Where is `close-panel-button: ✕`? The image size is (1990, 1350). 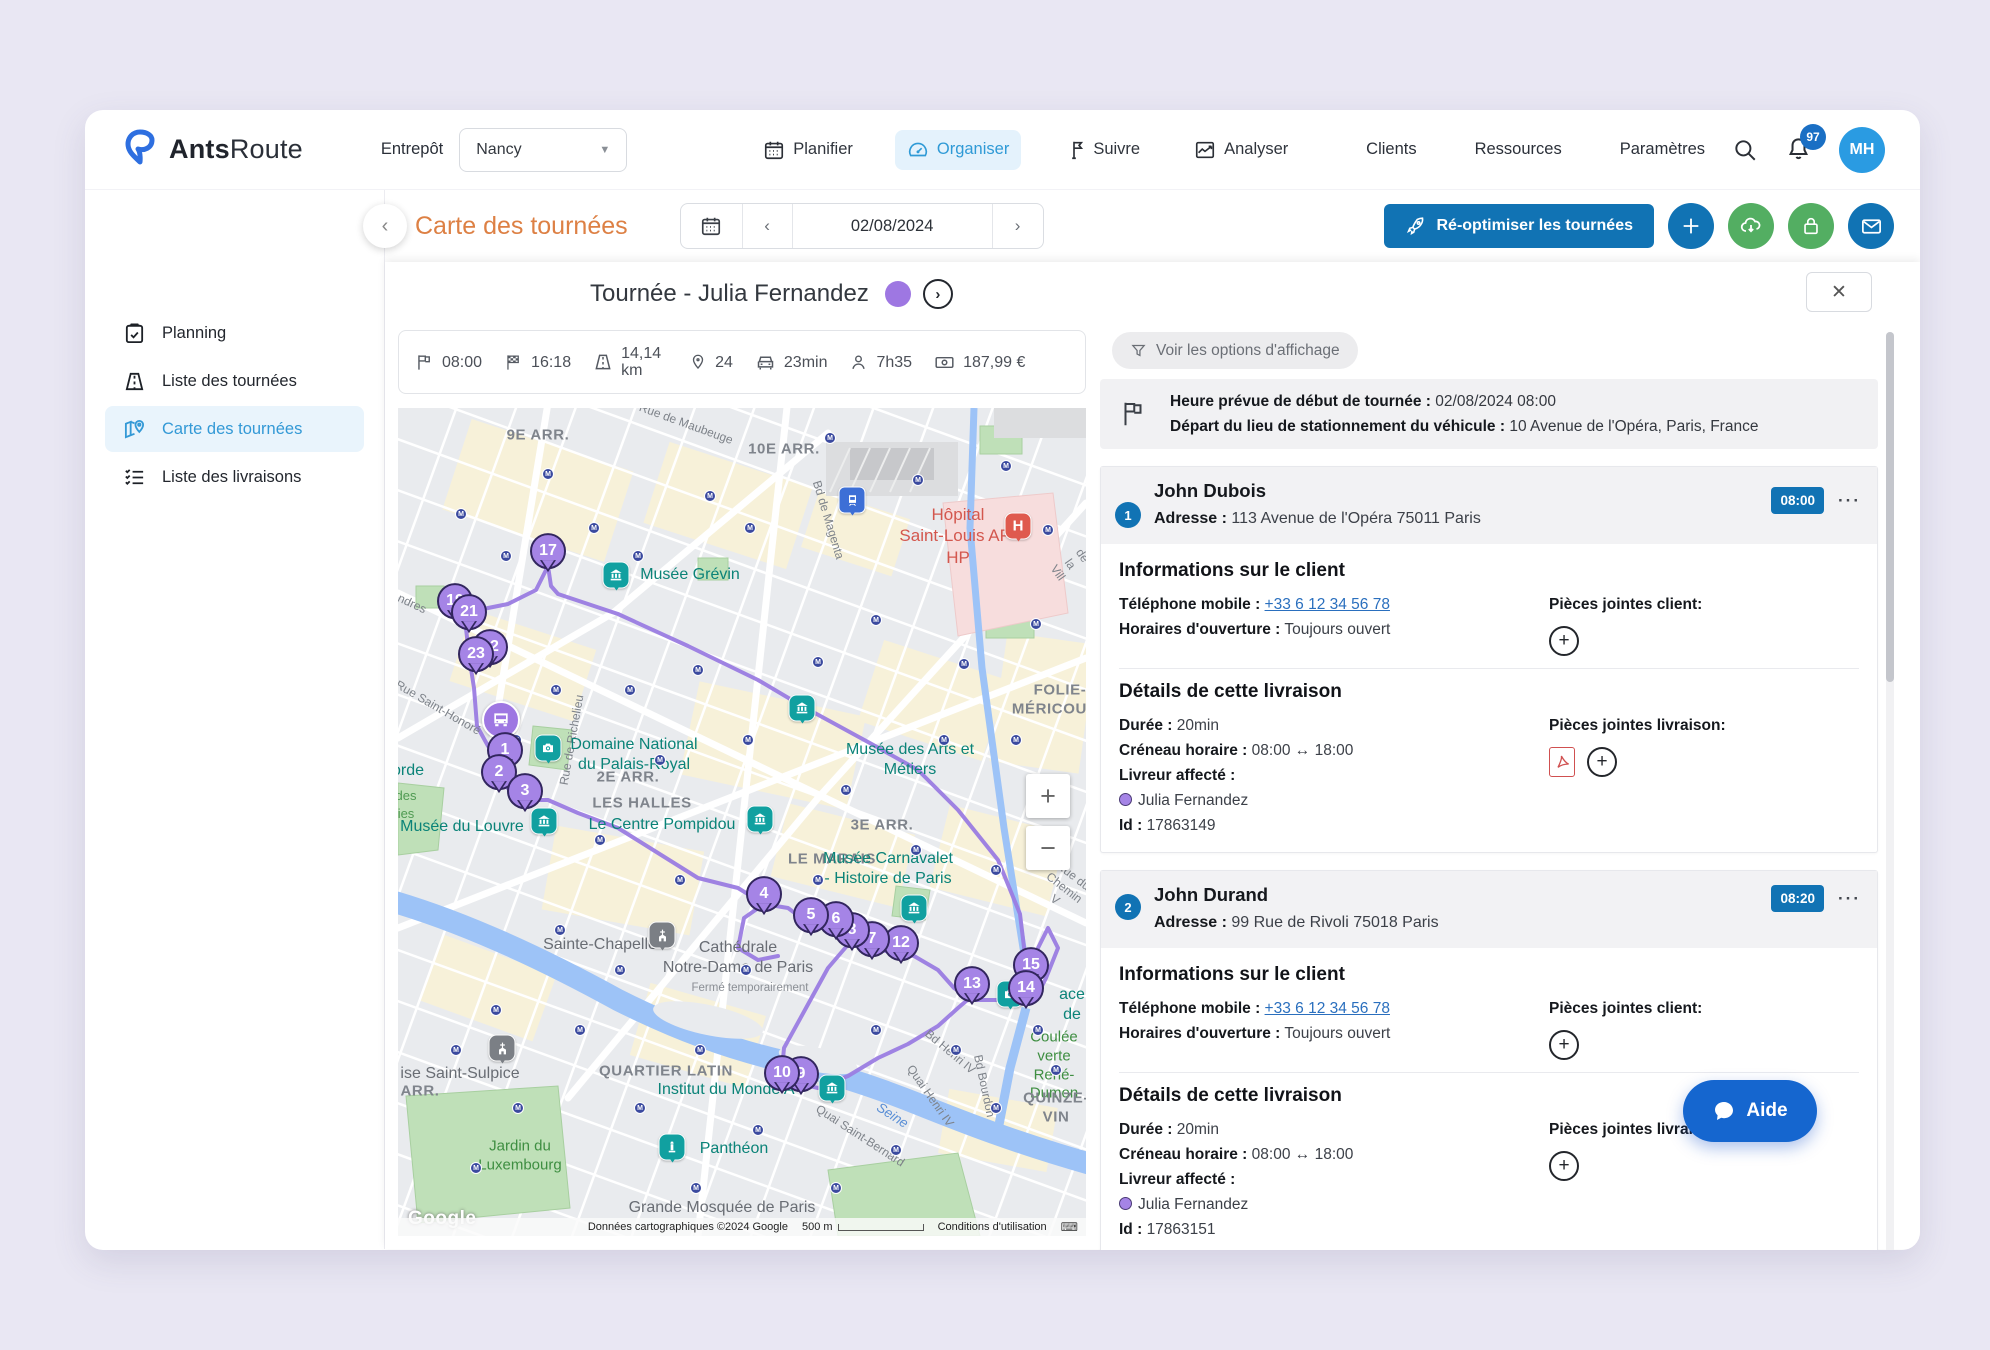
close-panel-button: ✕ is located at coordinates (1839, 292).